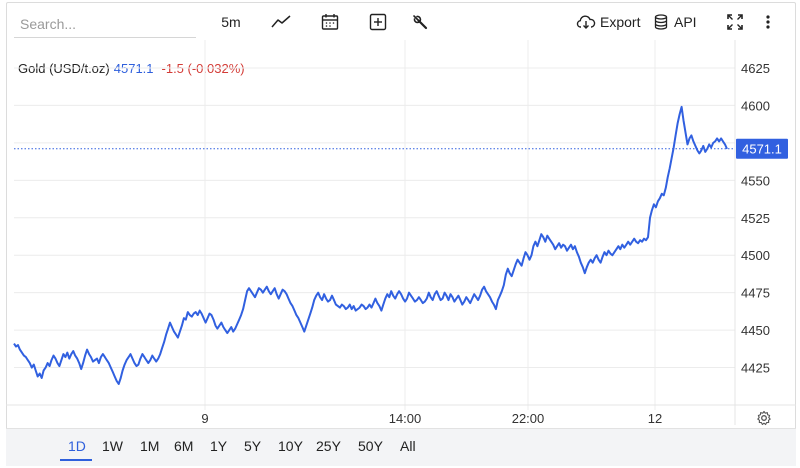 The image size is (800, 468). I want to click on range-button-1w: 1W, so click(112, 446).